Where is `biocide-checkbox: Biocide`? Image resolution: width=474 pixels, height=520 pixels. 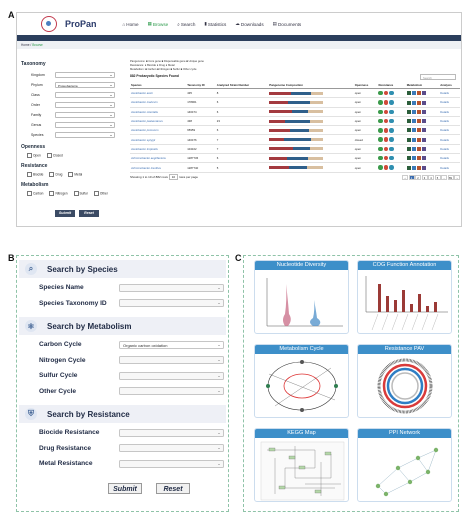
biocide-checkbox: Biocide is located at coordinates (35, 174).